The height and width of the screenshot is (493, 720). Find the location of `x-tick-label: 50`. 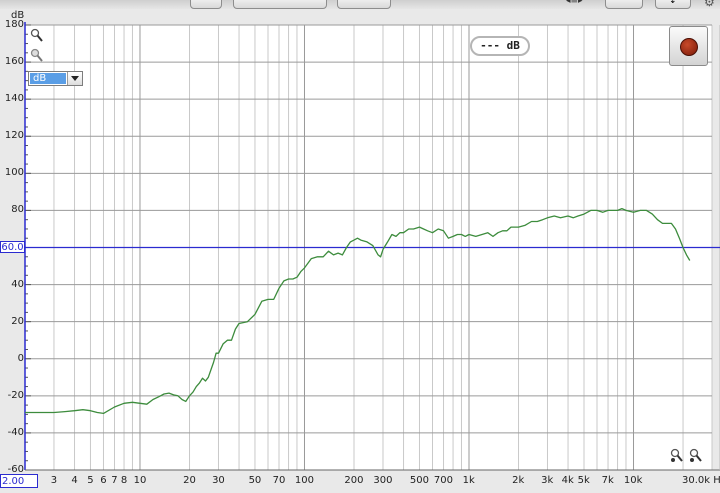

x-tick-label: 50 is located at coordinates (255, 480).